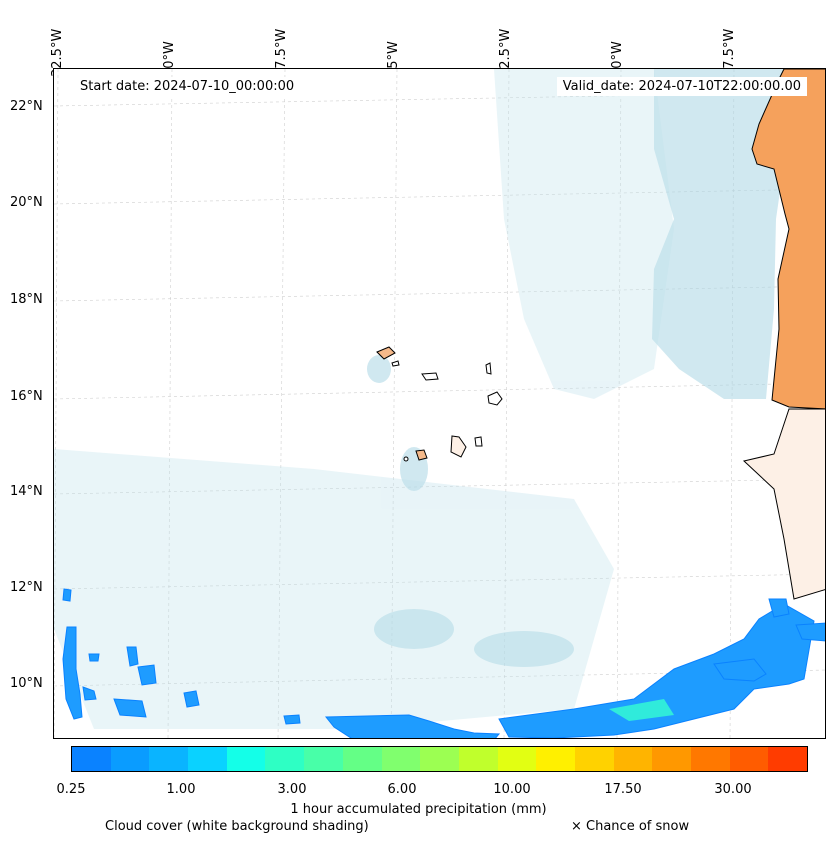 The image size is (837, 844). Describe the element at coordinates (26, 106) in the screenshot. I see `latitude-label: 22°N` at that location.